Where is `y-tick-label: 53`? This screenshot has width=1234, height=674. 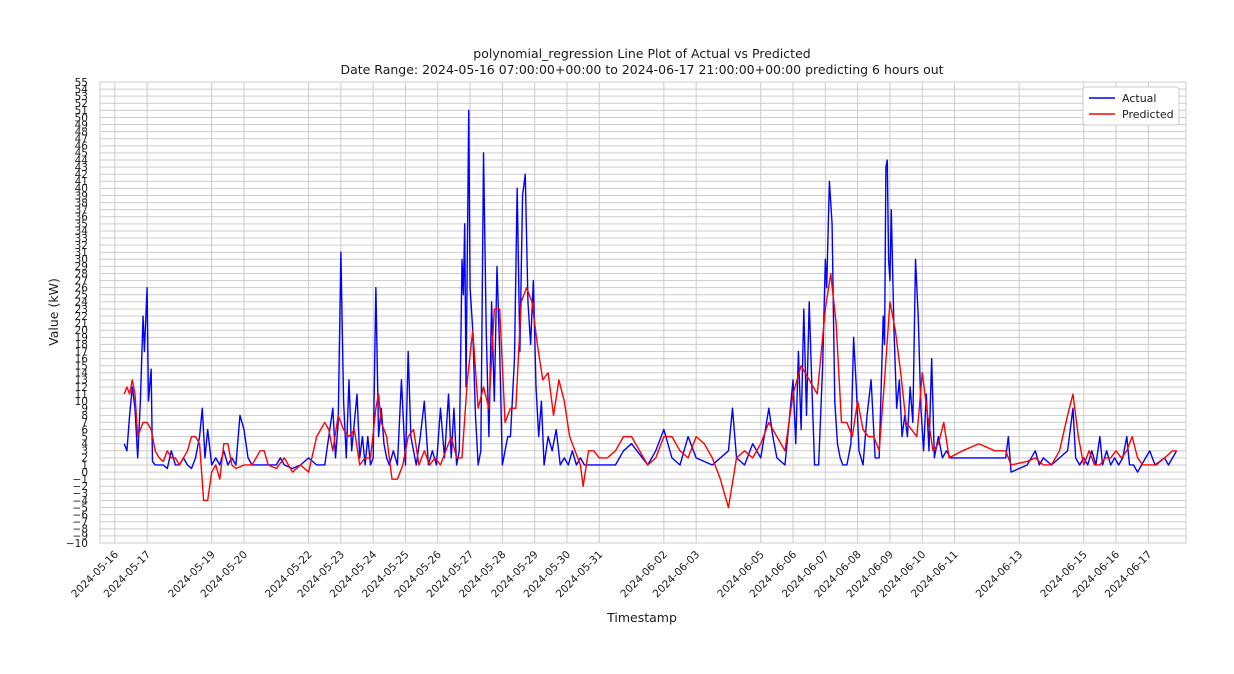 y-tick-label: 53 is located at coordinates (81, 97).